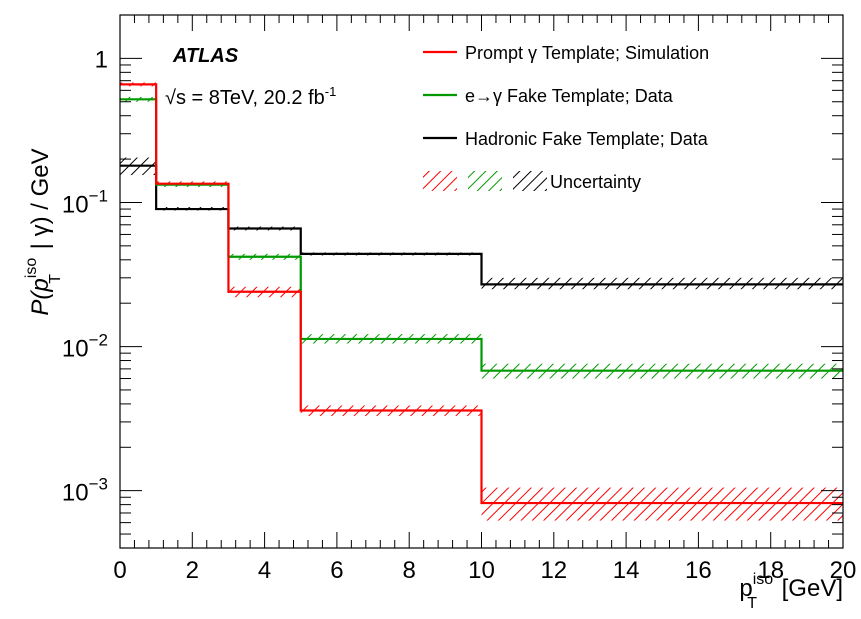 This screenshot has height=619, width=861. Describe the element at coordinates (245, 98) in the screenshot. I see `energy-label-text: √s = 8TeV, 20.2 fb` at that location.